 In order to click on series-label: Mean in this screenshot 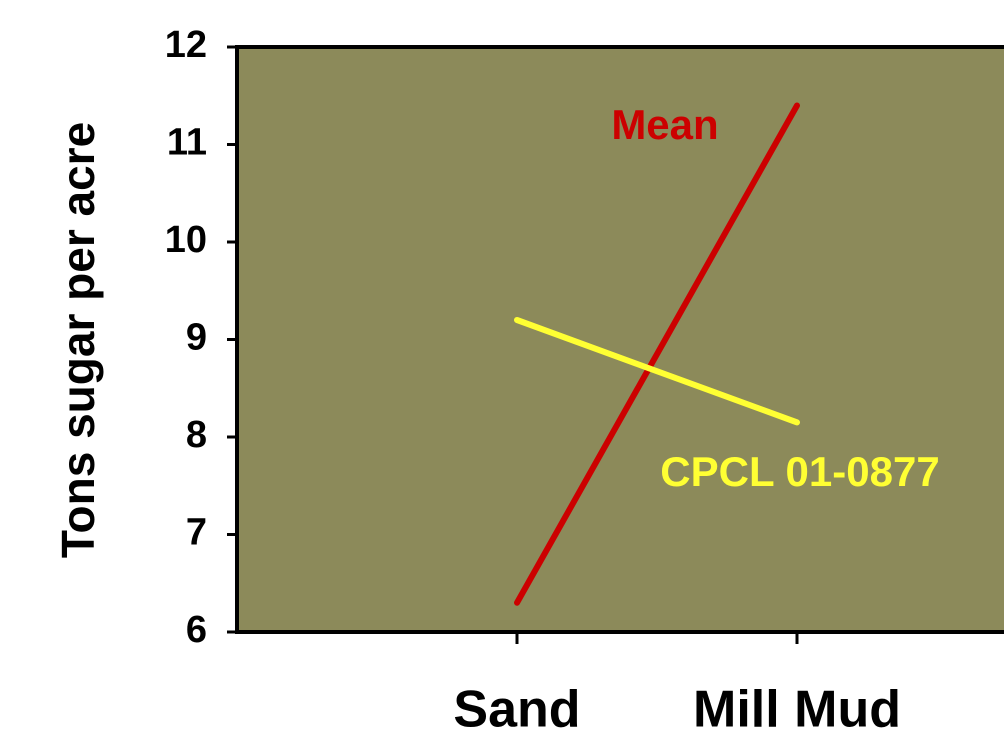, I will do `click(664, 124)`.